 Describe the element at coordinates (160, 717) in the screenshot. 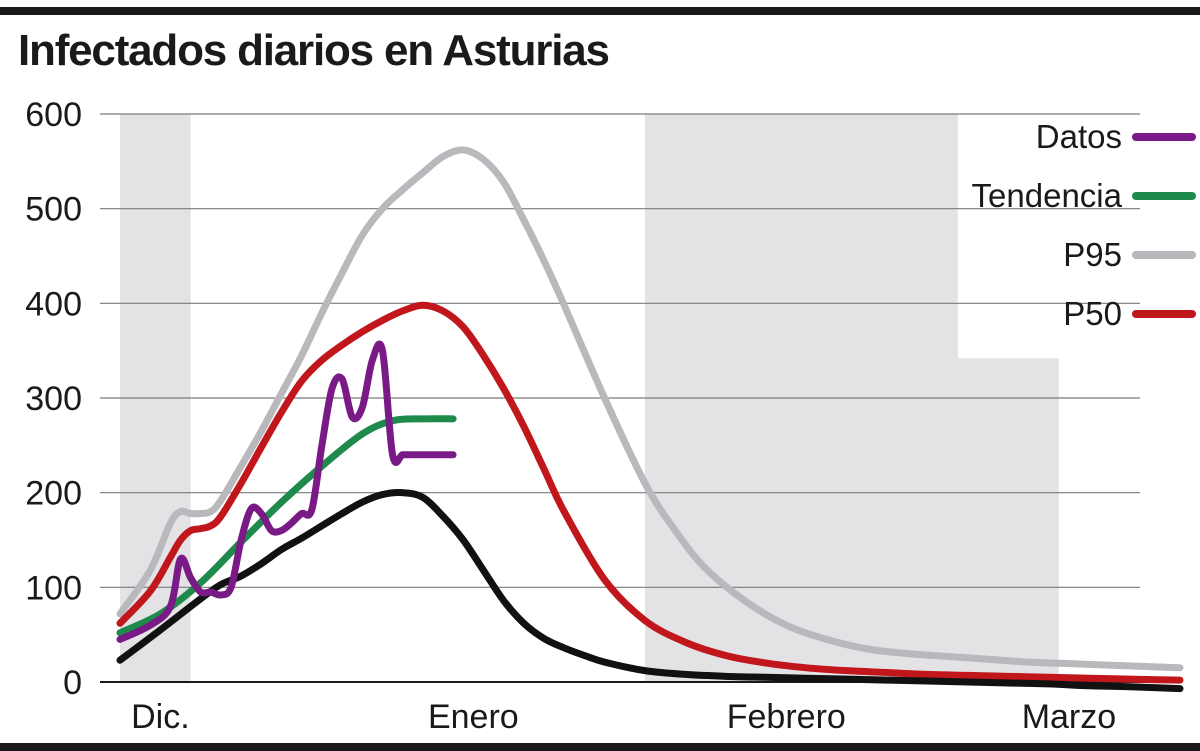

I see `x-tick-label: Dic.` at that location.